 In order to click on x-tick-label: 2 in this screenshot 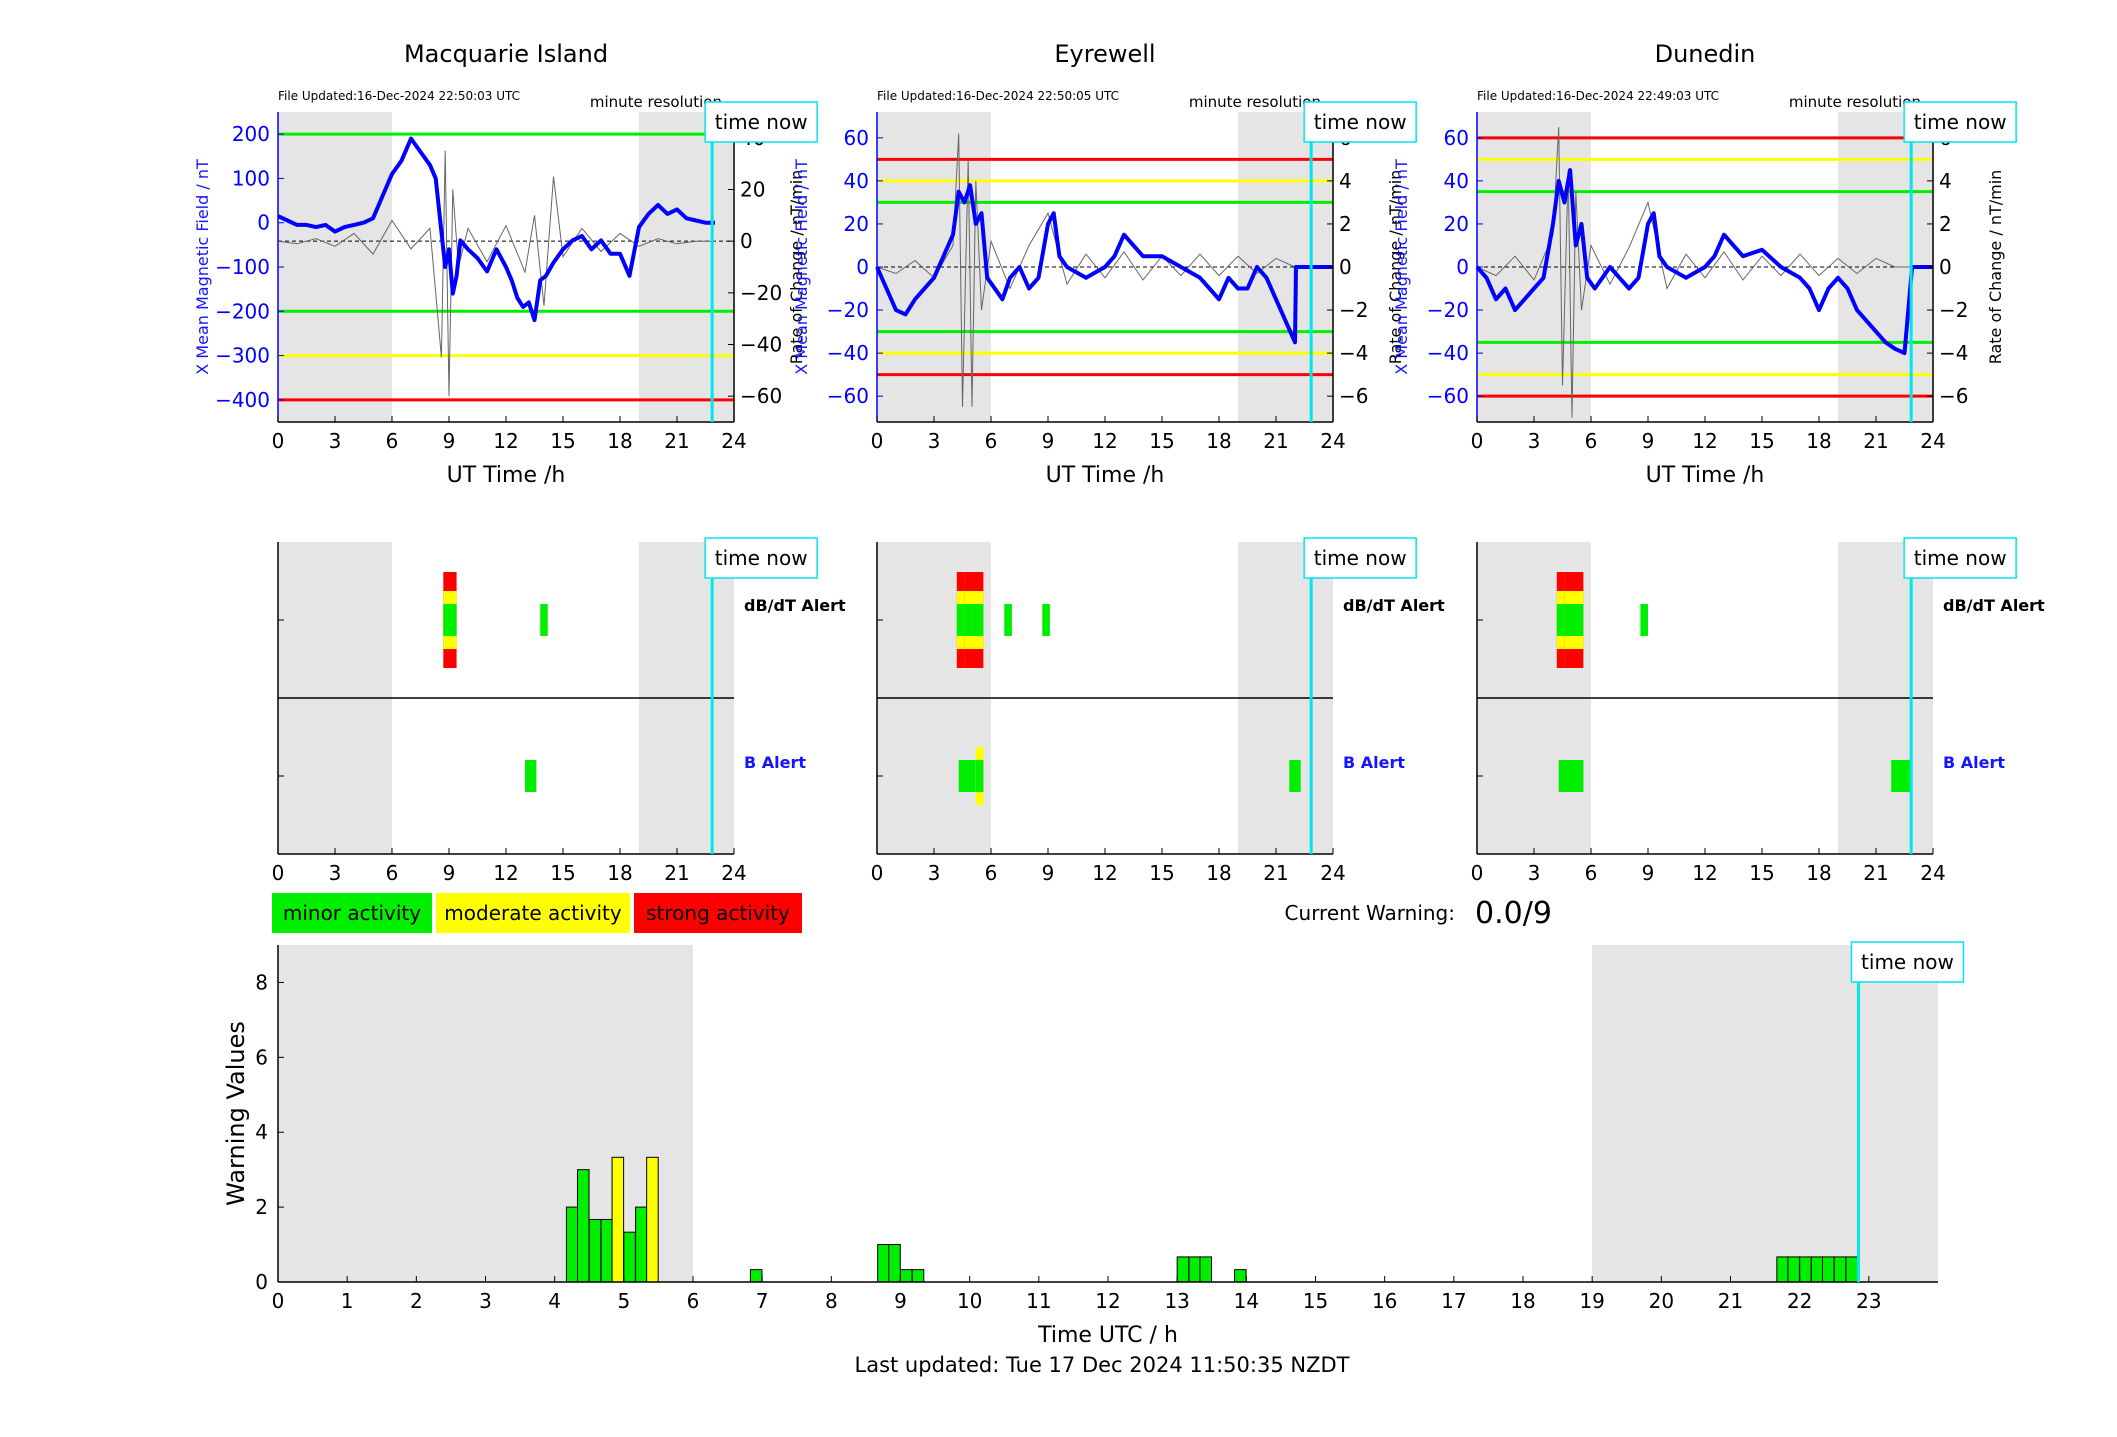, I will do `click(416, 1301)`.